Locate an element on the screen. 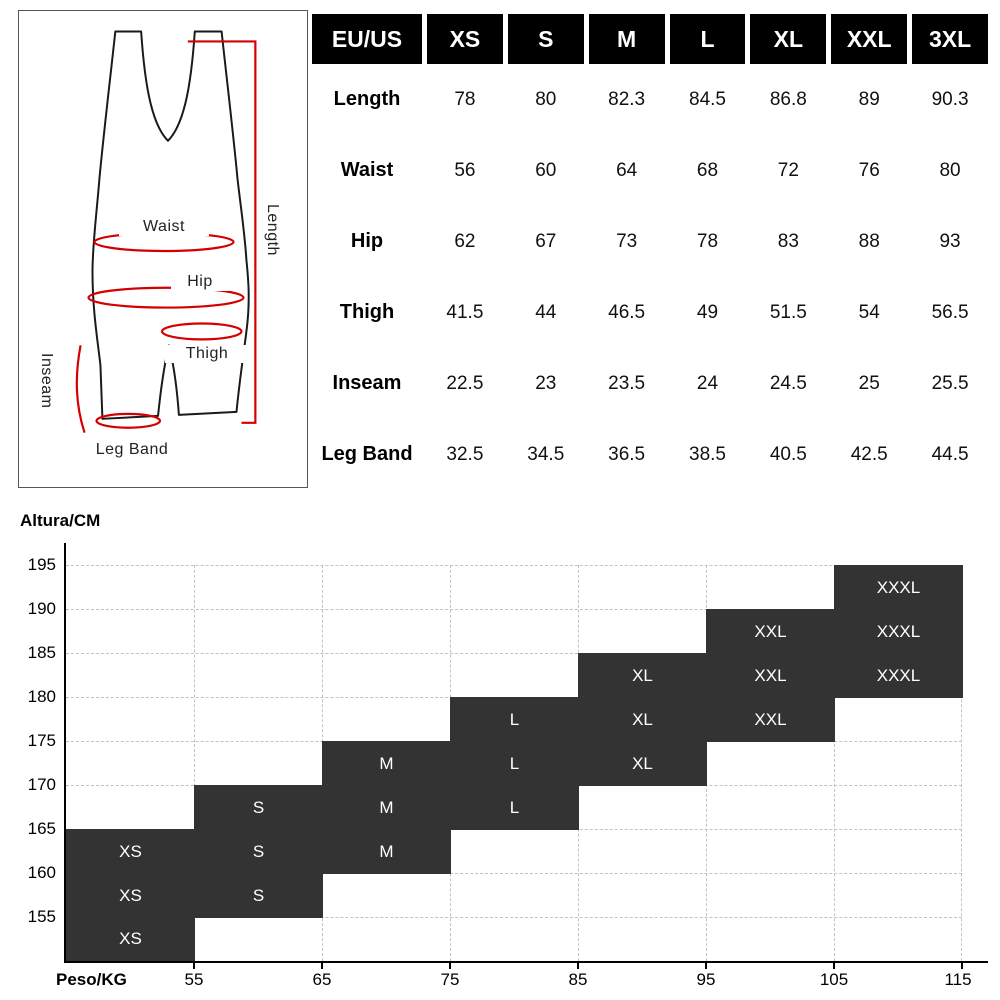 Image resolution: width=1000 pixels, height=1000 pixels. table-cell: 90.3 is located at coordinates (950, 99).